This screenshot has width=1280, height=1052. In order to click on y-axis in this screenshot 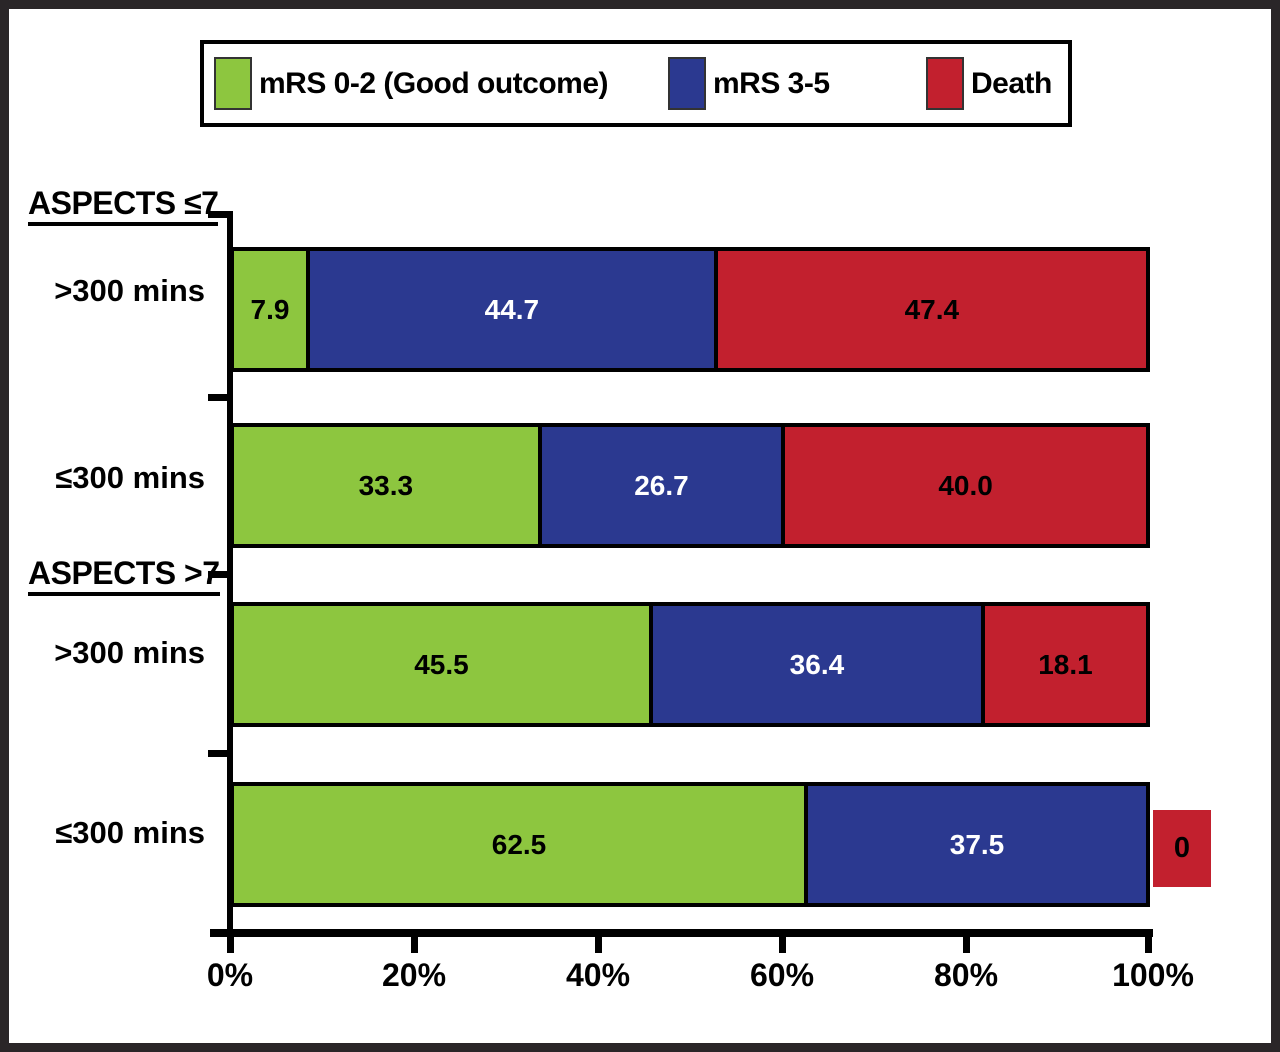, I will do `click(230, 580)`.